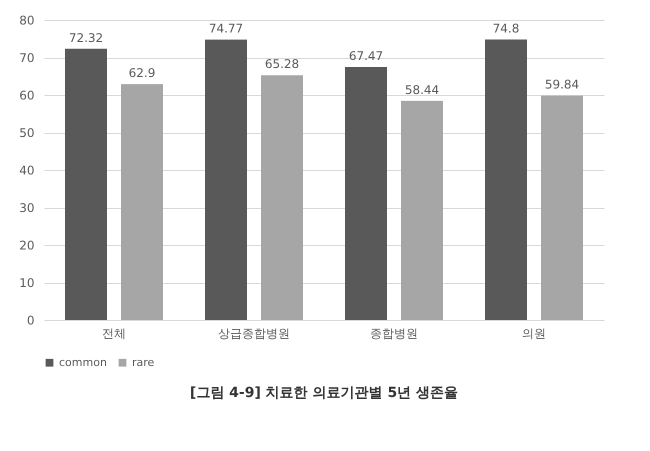  Describe the element at coordinates (26, 95) in the screenshot. I see `y-tick-label: 60` at that location.